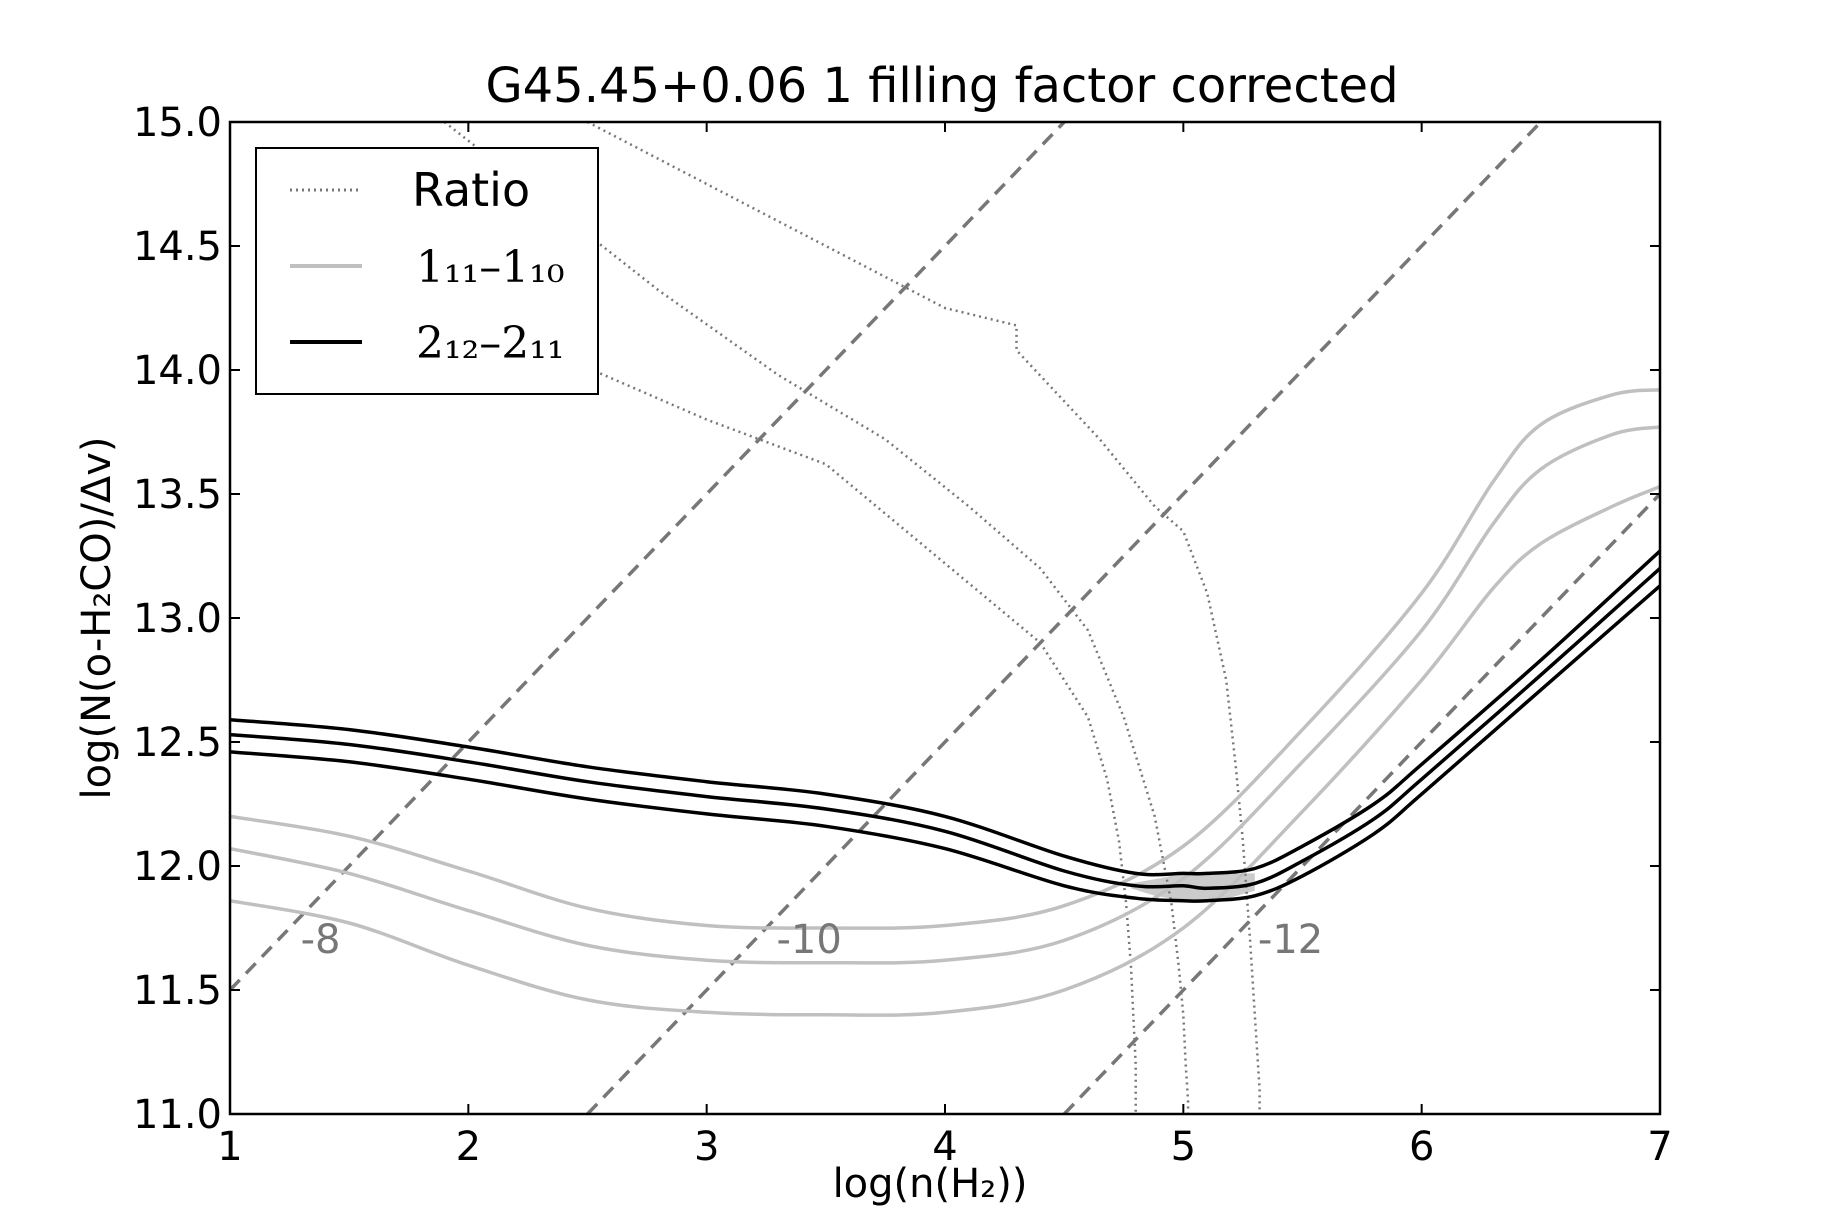  I want to click on legend-label-ratio: Ratio, so click(471, 190).